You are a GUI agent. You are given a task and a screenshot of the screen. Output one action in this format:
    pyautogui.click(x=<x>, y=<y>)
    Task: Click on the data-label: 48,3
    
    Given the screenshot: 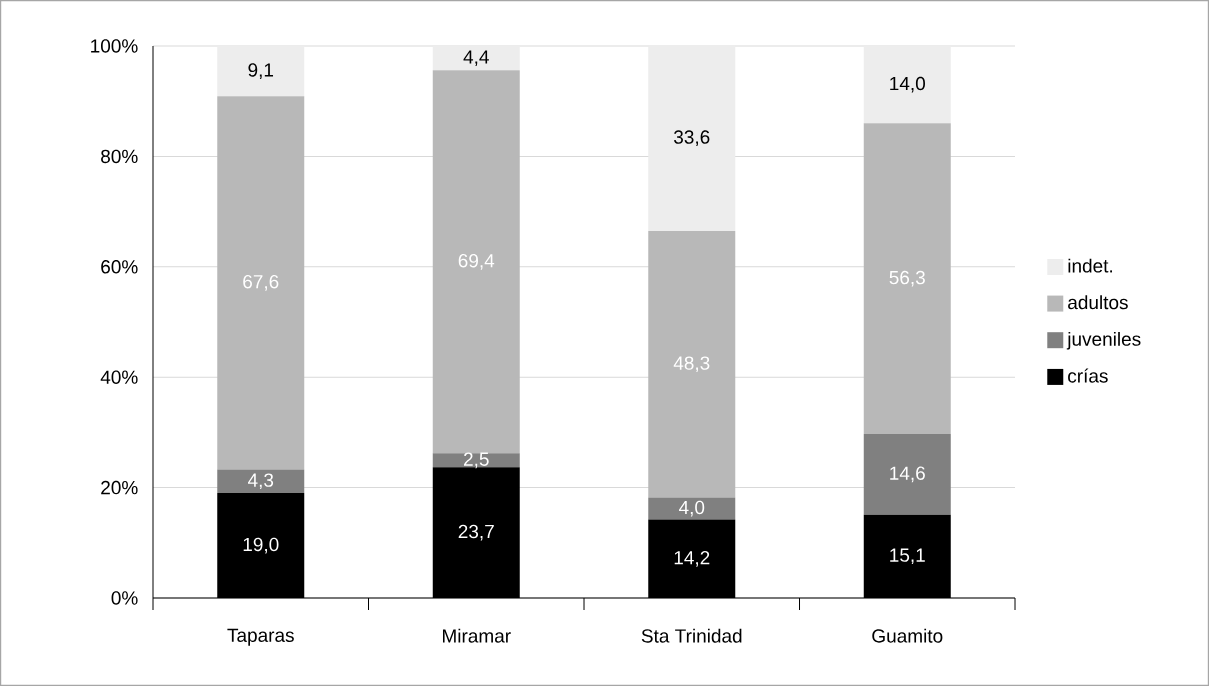 What is the action you would take?
    pyautogui.click(x=691, y=364)
    